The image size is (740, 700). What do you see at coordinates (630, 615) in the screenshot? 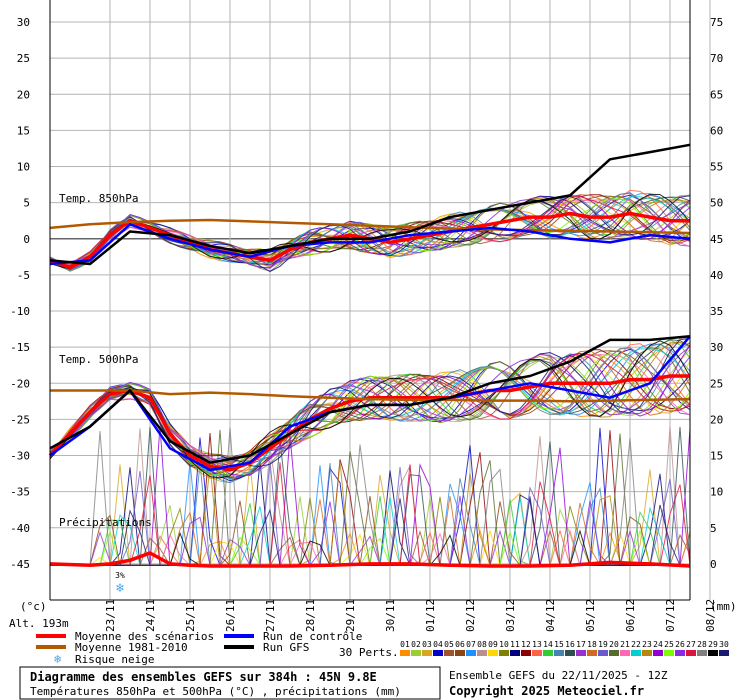
I see `date-tick-label: 06/12` at bounding box center [630, 615].